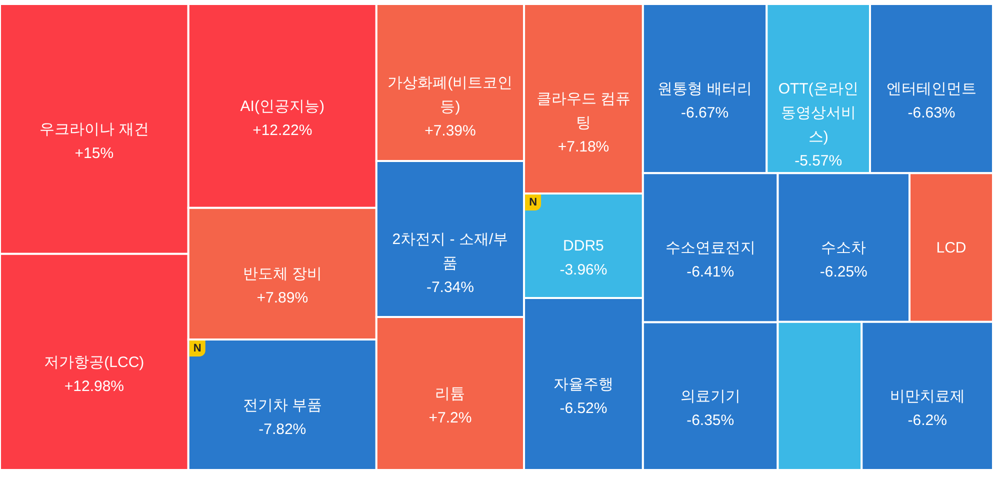  I want to click on category-label: 가상화폐(비트코인 등), so click(450, 95).